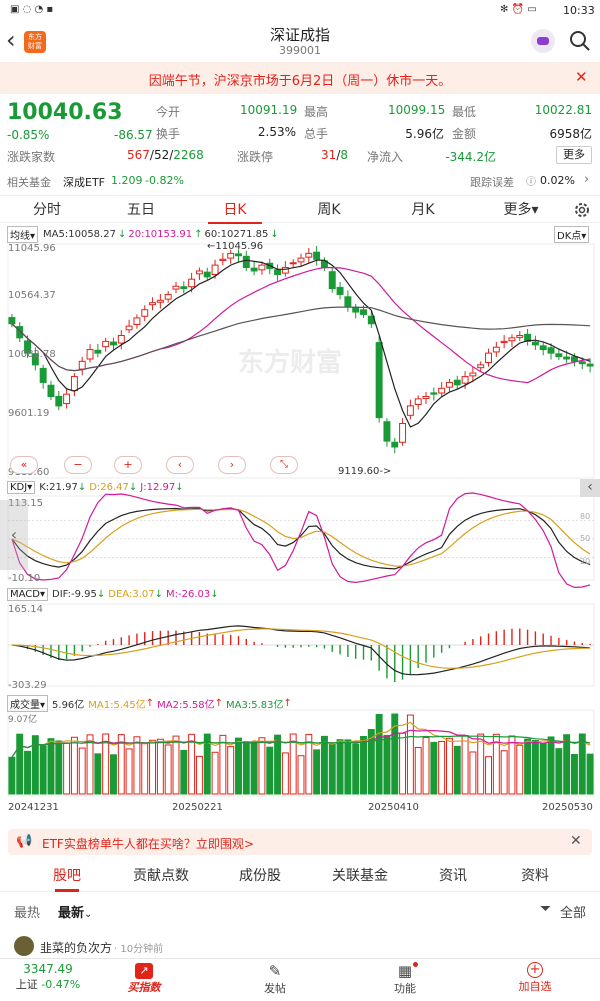 The height and width of the screenshot is (1001, 600). What do you see at coordinates (28, 703) in the screenshot?
I see `volume-selector: 成交量▾` at bounding box center [28, 703].